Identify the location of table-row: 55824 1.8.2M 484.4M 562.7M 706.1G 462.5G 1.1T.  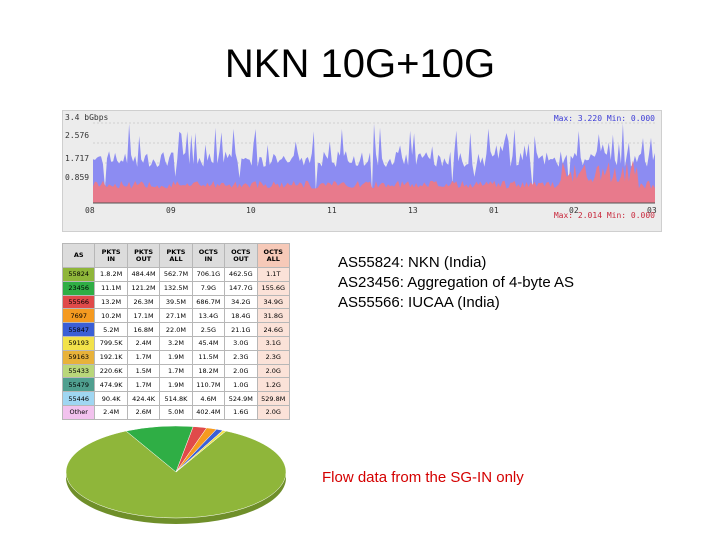
(176, 274).